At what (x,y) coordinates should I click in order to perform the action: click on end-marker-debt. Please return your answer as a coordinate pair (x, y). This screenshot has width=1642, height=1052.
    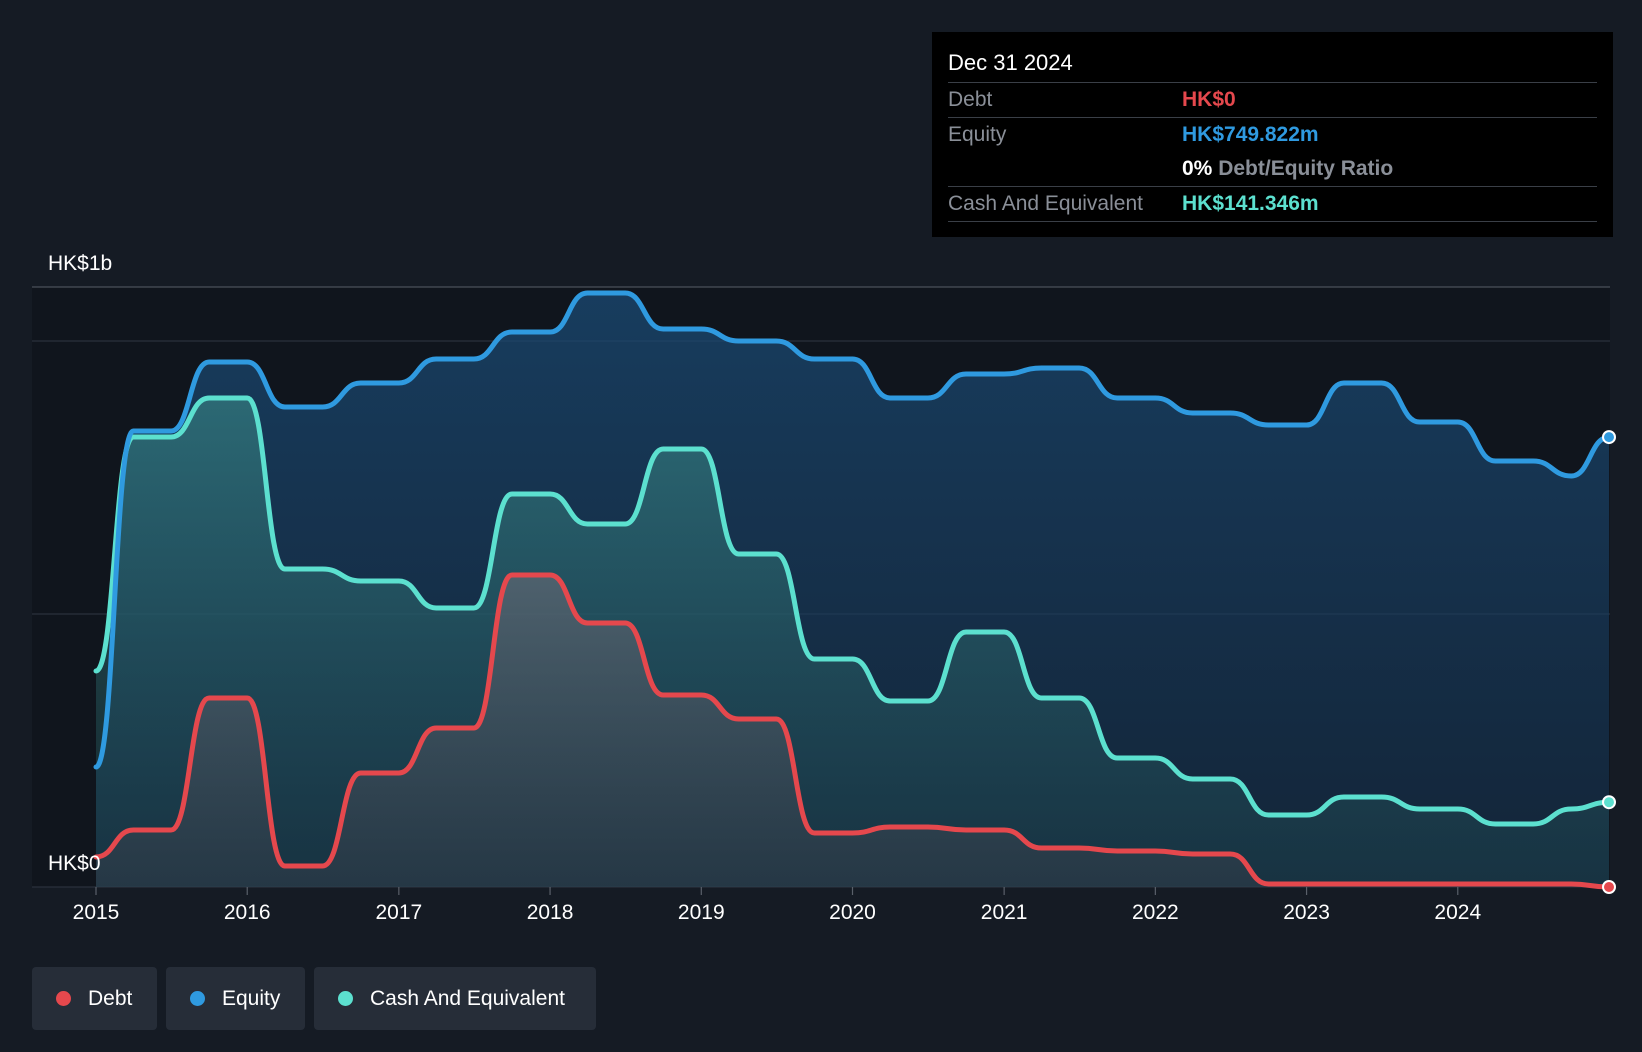
    Looking at the image, I should click on (1609, 887).